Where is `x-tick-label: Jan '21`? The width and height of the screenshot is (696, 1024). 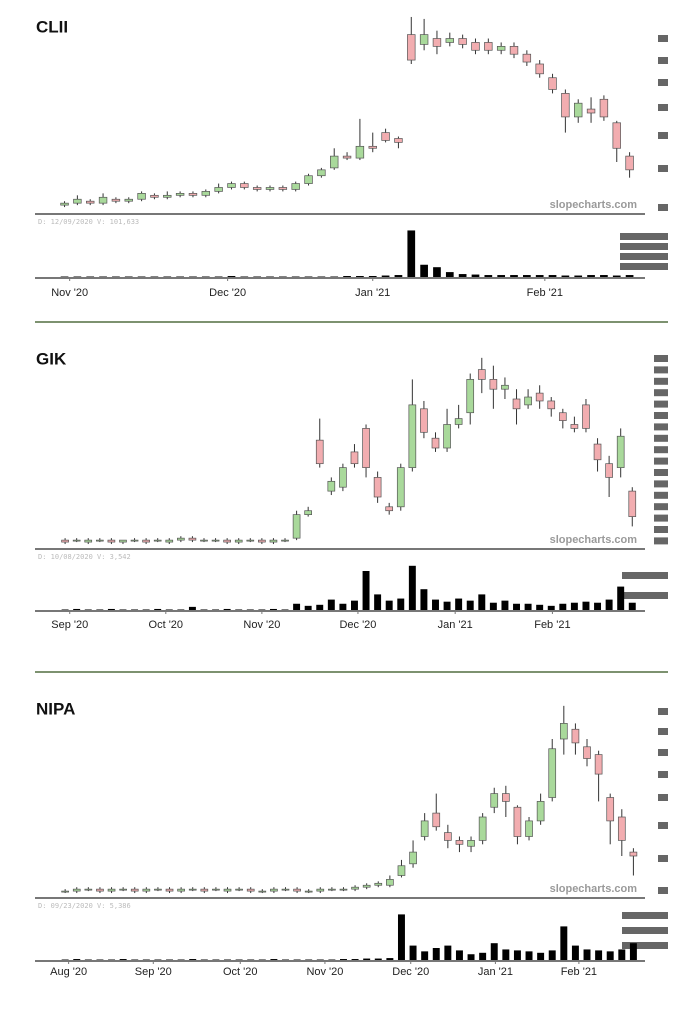 x-tick-label: Jan '21 is located at coordinates (495, 972).